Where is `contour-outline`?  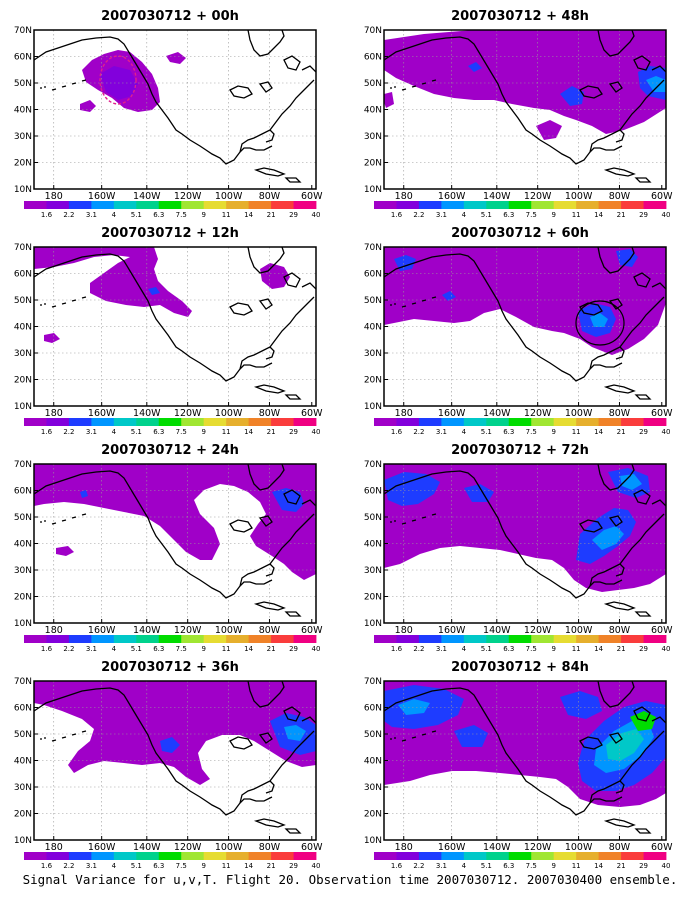 contour-outline is located at coordinates (118, 80).